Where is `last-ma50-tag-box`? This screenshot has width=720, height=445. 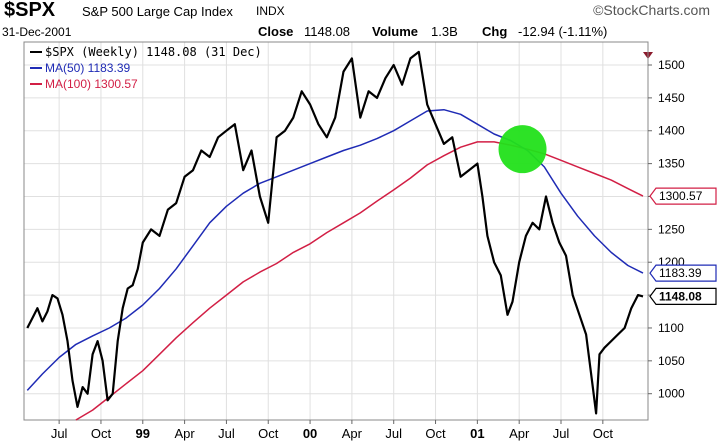 last-ma50-tag-box is located at coordinates (683, 273).